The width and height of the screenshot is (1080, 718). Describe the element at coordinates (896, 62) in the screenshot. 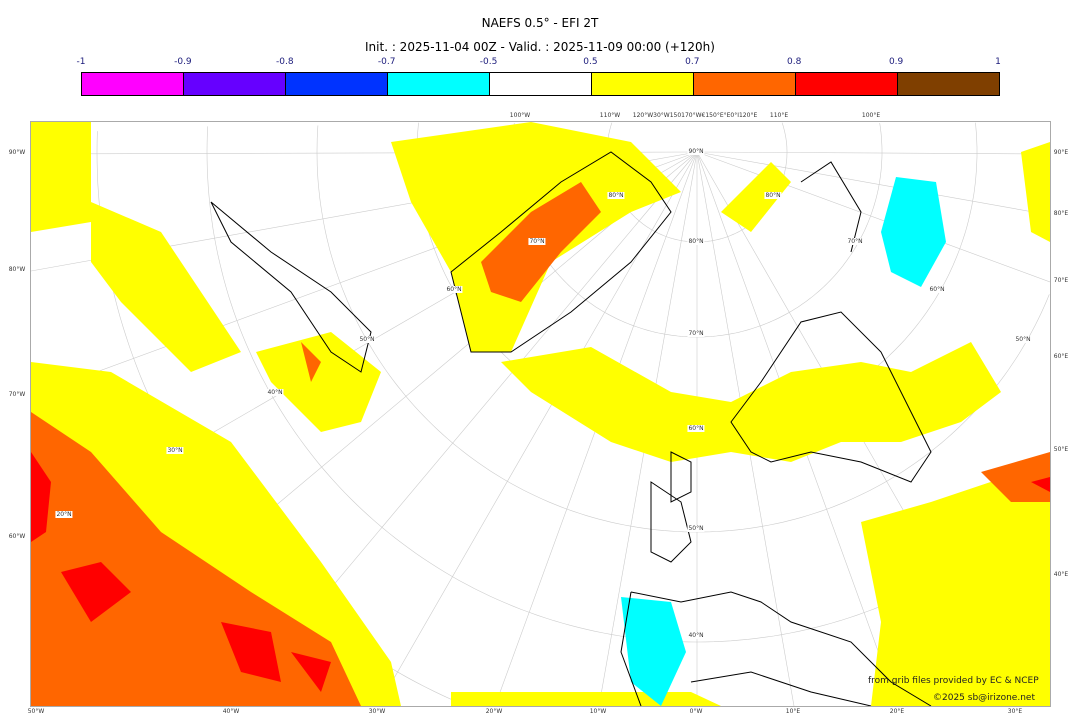

I see `colorbar-tick-label: 0.9` at that location.